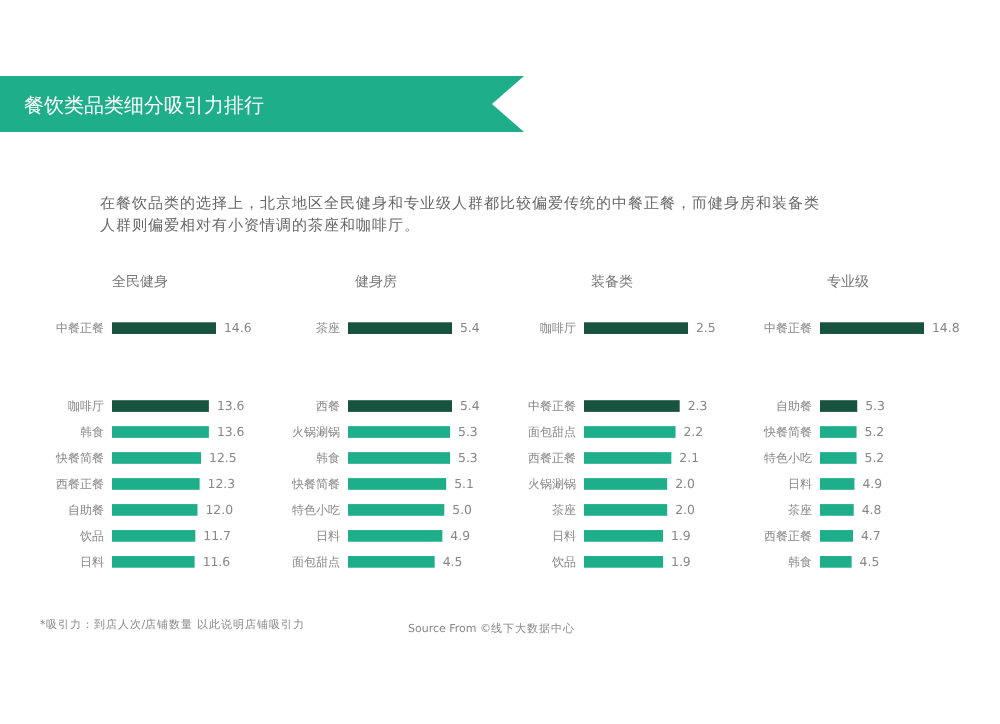 The width and height of the screenshot is (1000, 724). I want to click on text: 餐饮类品类细分吸引力排行, so click(144, 106).